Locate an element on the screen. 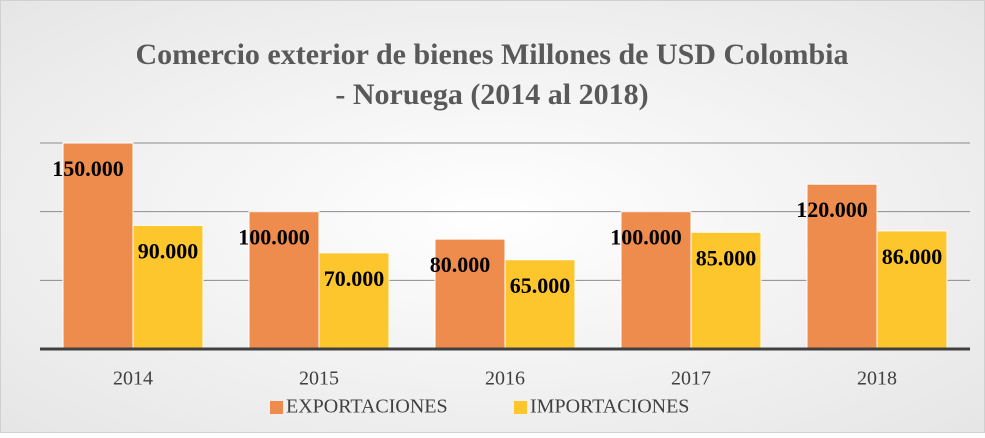 The image size is (985, 438). legend-label: IMPORTACIONES is located at coordinates (609, 407).